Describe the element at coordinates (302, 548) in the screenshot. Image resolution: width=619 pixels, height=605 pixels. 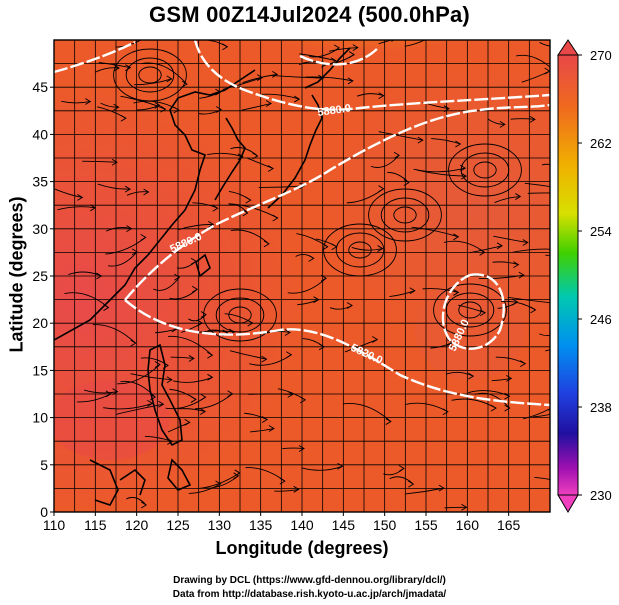
I see `x-axis-label: Longitude (degrees)` at that location.